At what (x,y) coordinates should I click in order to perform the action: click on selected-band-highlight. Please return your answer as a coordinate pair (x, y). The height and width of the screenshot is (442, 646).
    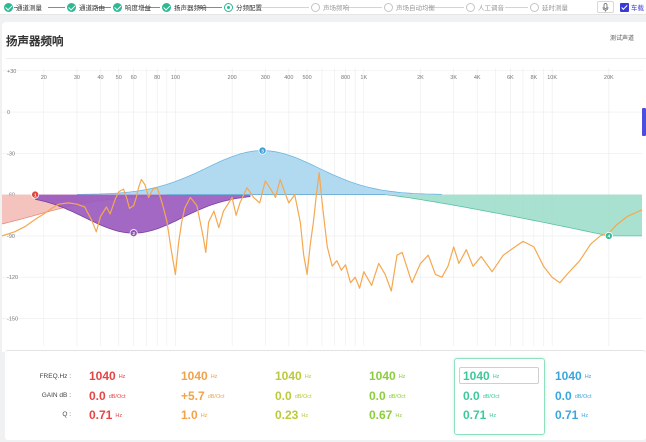
    Looking at the image, I should click on (499, 396).